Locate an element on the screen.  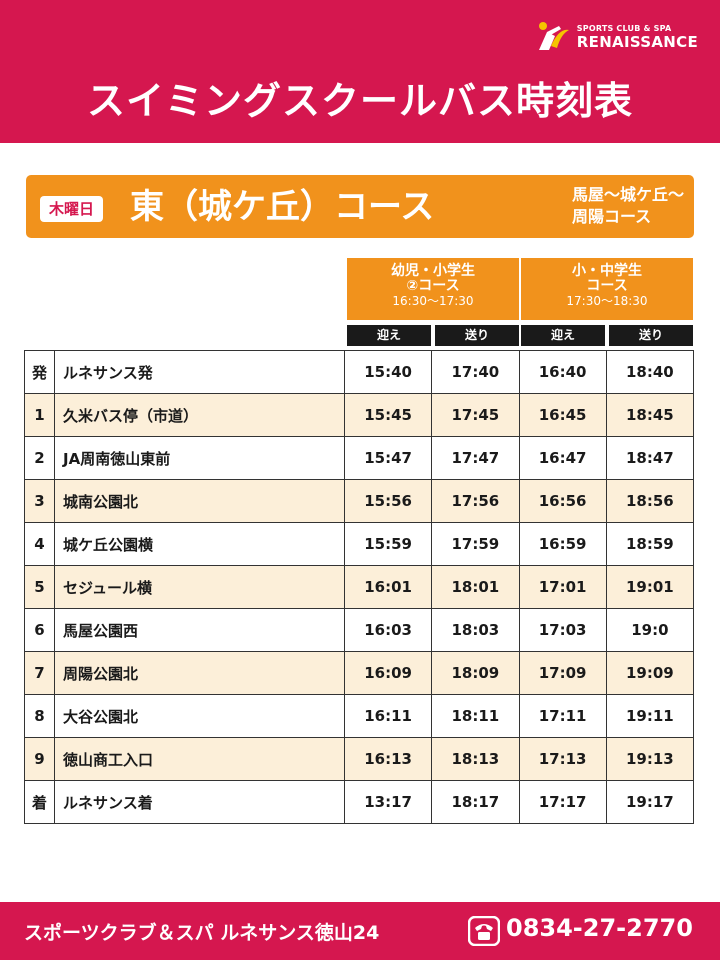
stop-name: JA周南徳山東前 is located at coordinates (199, 458).